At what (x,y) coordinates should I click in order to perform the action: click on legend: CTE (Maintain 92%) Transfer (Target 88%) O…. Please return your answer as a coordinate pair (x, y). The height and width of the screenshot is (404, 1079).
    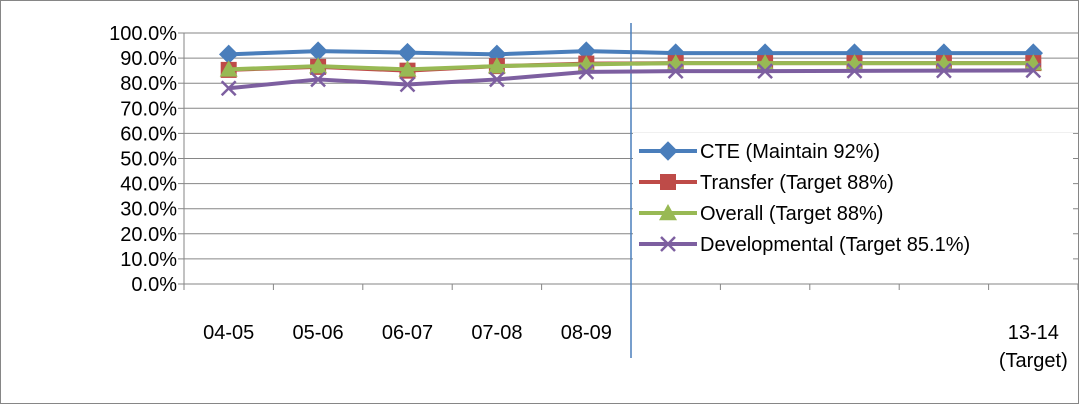
    Looking at the image, I should click on (853, 200).